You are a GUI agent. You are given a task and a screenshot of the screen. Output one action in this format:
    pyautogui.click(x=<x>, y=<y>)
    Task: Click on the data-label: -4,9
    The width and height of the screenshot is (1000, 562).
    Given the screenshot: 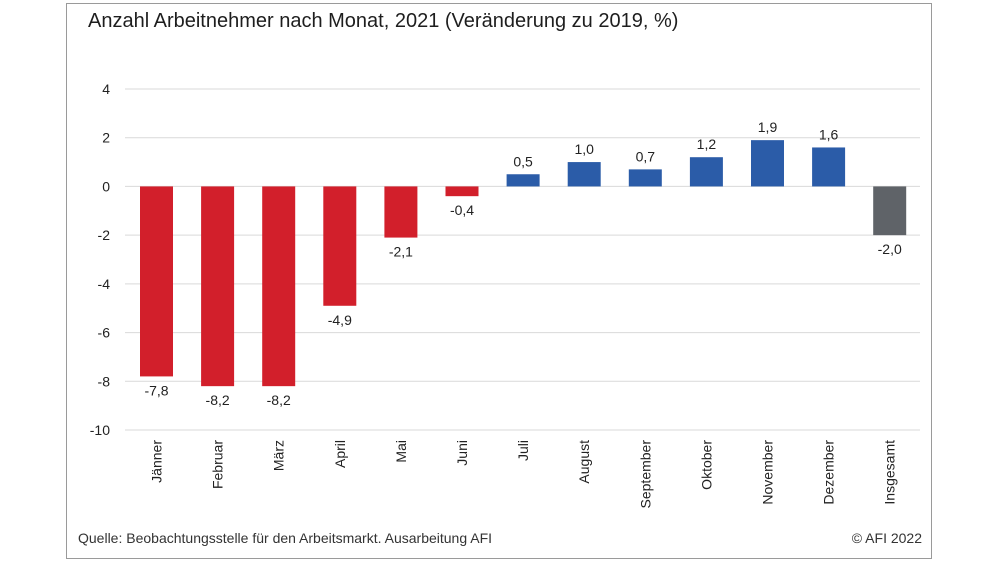 What is the action you would take?
    pyautogui.click(x=340, y=320)
    